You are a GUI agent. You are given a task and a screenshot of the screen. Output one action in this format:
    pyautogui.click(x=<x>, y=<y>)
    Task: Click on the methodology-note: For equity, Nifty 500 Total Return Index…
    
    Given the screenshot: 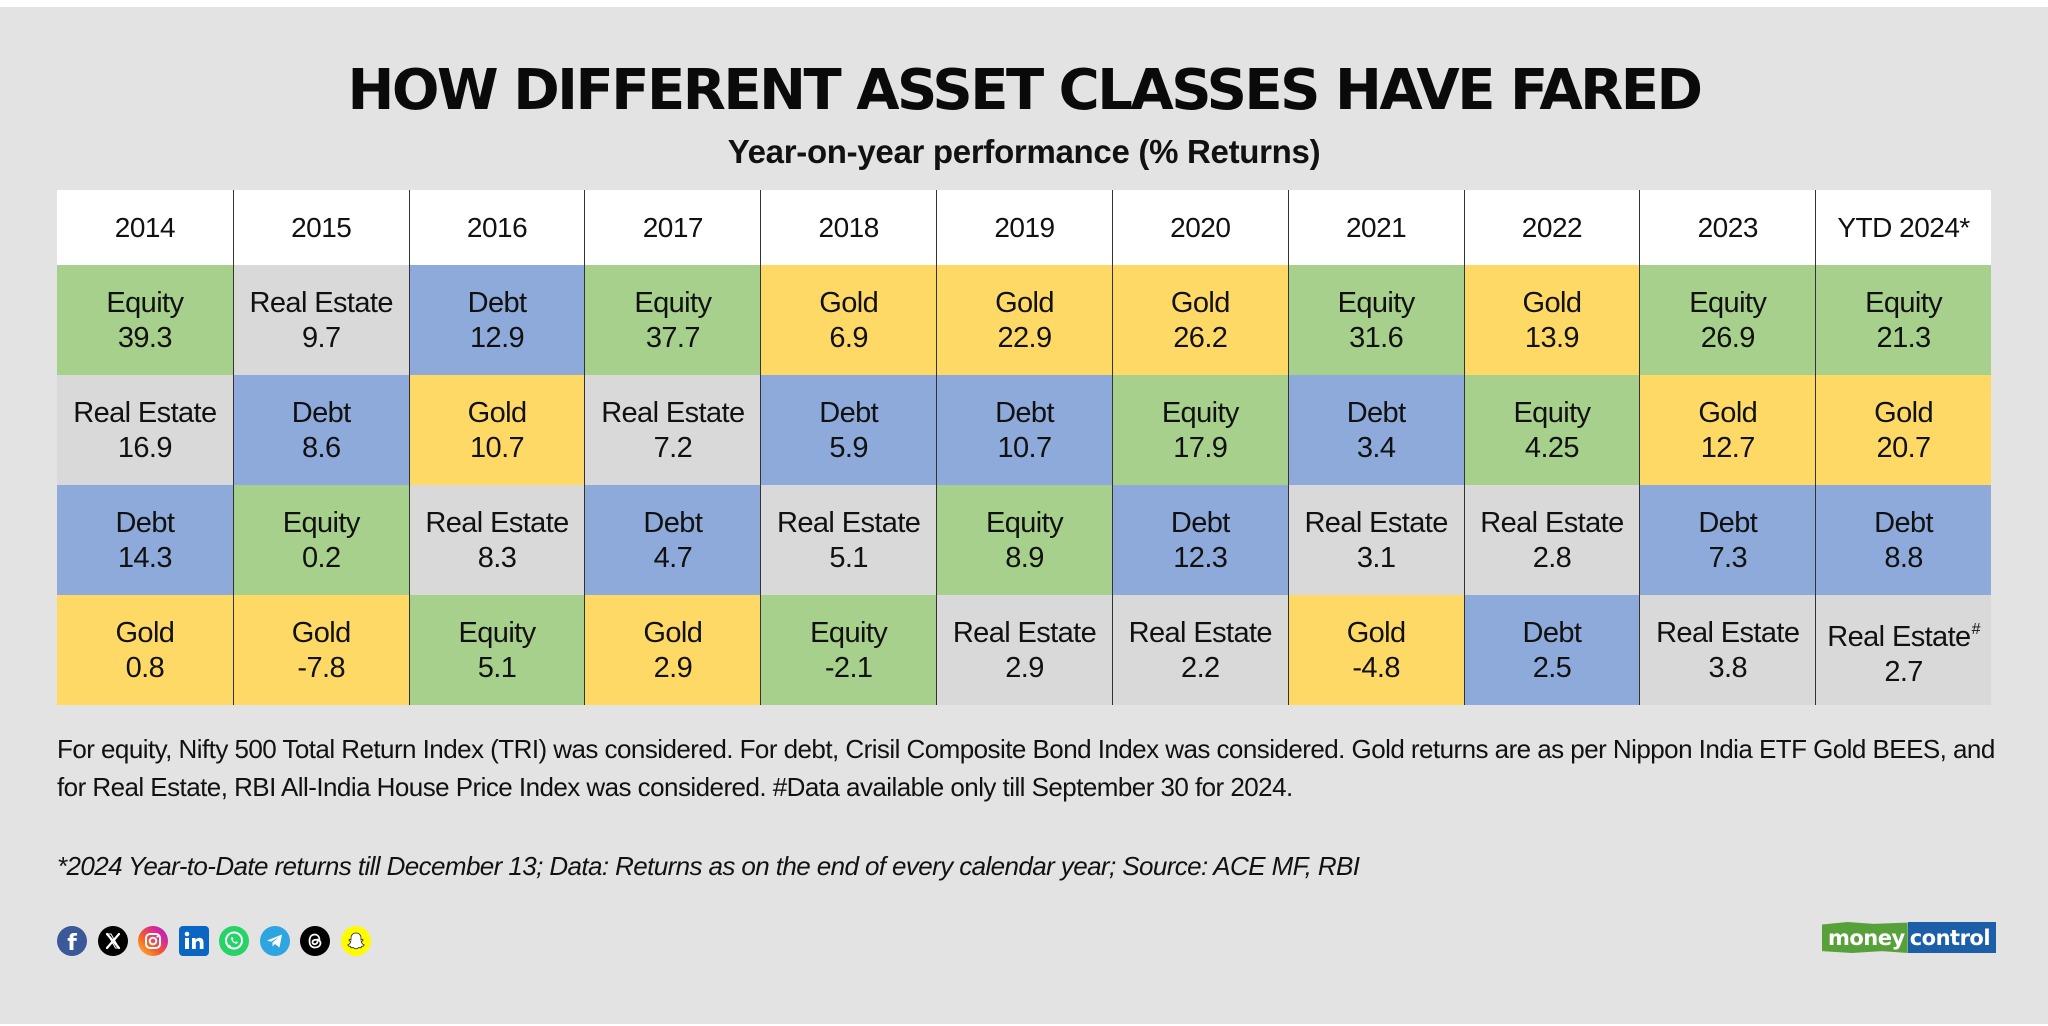 What is the action you would take?
    pyautogui.click(x=1026, y=768)
    